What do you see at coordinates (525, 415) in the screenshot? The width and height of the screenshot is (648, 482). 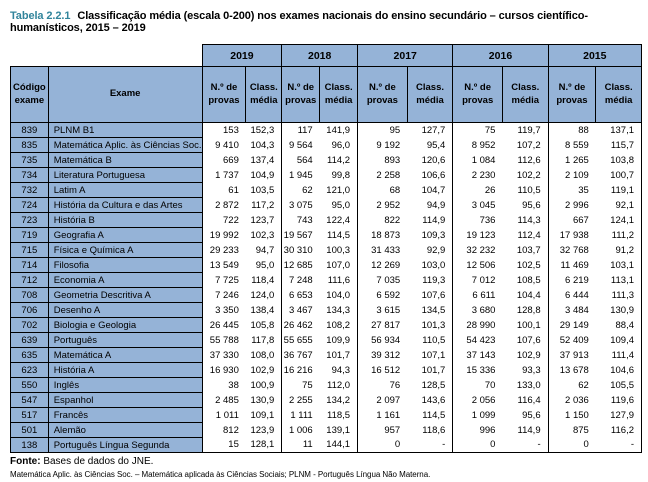 I see `num-media: 95,6` at bounding box center [525, 415].